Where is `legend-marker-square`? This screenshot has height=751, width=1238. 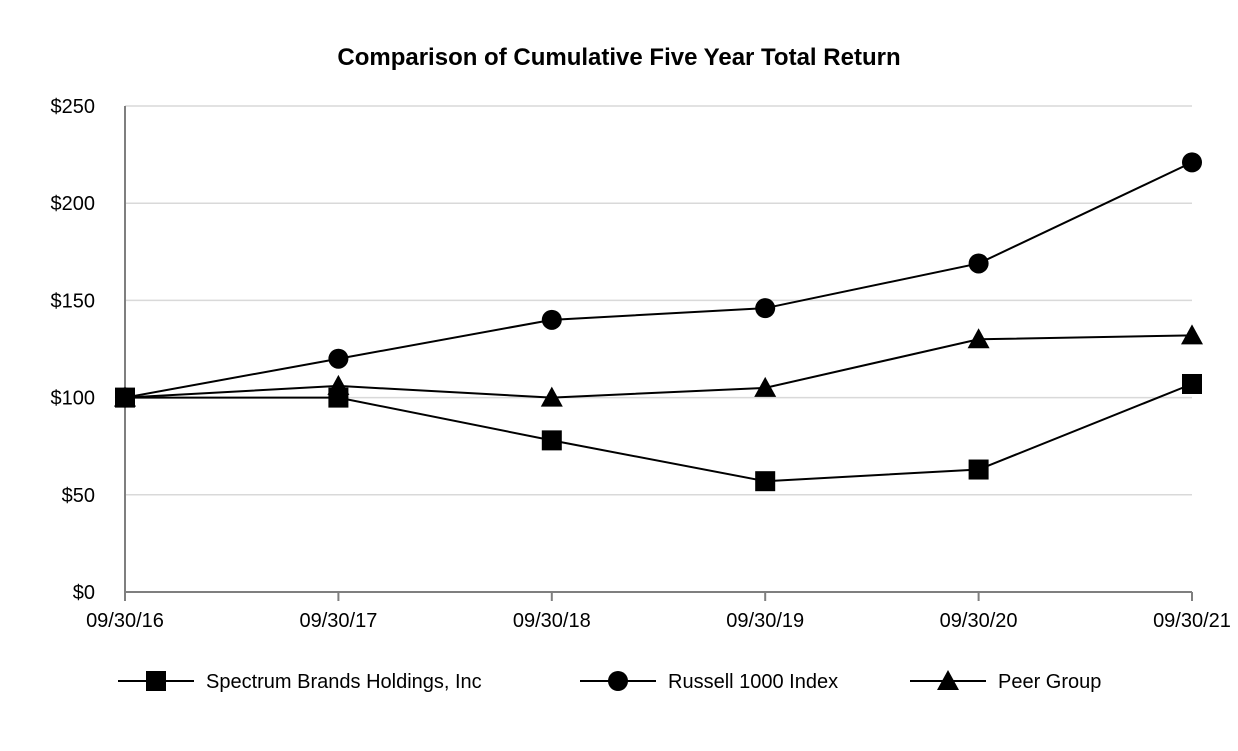
legend-marker-square is located at coordinates (156, 681).